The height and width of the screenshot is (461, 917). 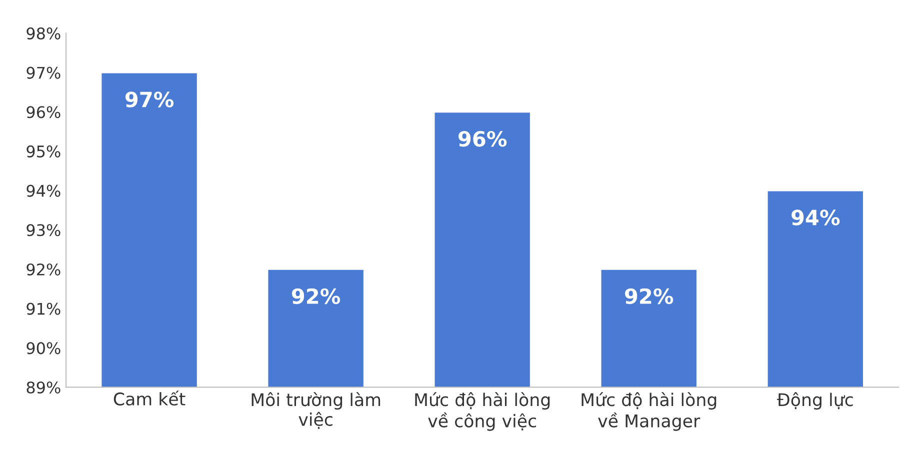 I want to click on y-tick-label: 96%, so click(x=43, y=112).